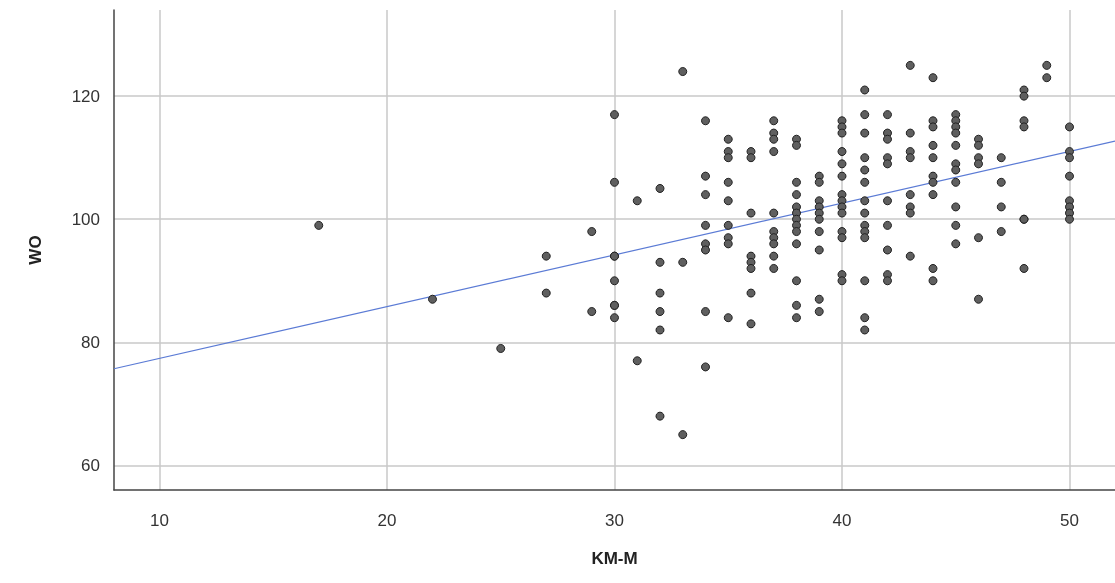 The height and width of the screenshot is (583, 1115). Describe the element at coordinates (90, 465) in the screenshot. I see `y-tick-label: 60` at that location.